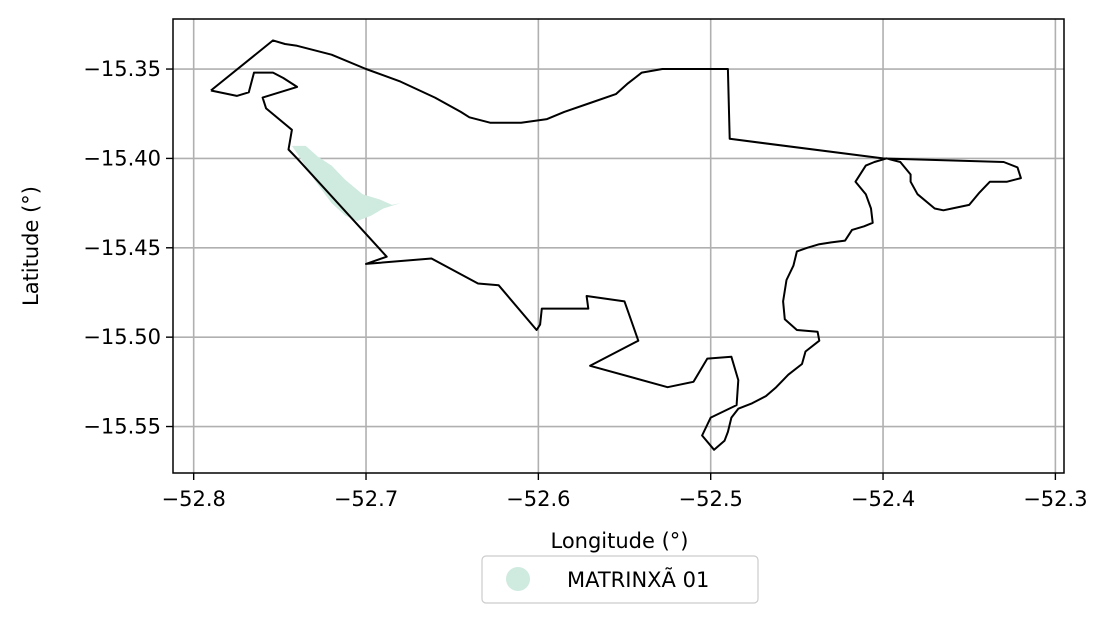 Image resolution: width=1118 pixels, height=622 pixels. Describe the element at coordinates (122, 158) in the screenshot. I see `y-tick-label: −15.40` at that location.